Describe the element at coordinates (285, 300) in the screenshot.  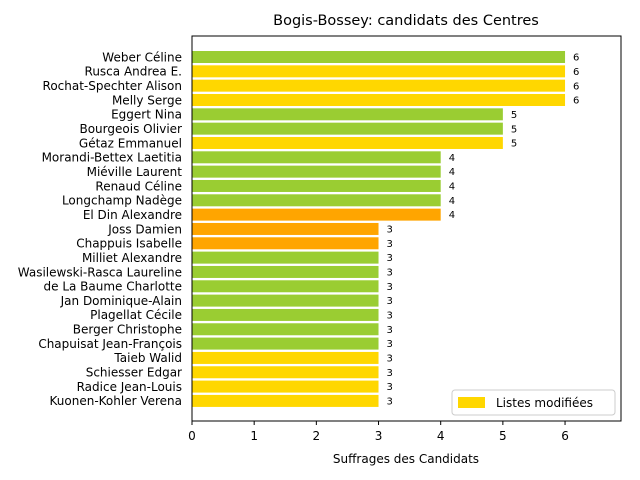
I see `bar-jan-dominique-alain` at that location.